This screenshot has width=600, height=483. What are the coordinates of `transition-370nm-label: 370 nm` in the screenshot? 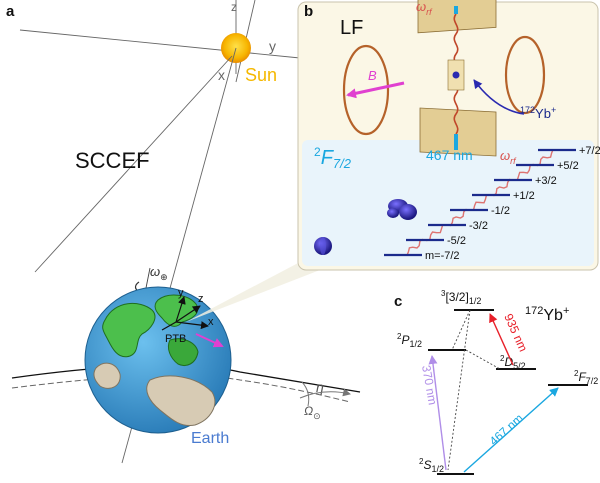 It's located at (429, 385).